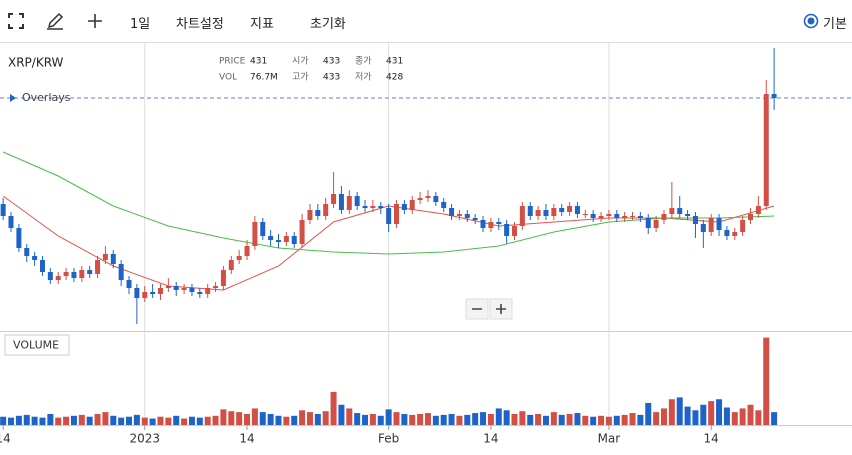 The image size is (852, 455). Describe the element at coordinates (232, 62) in the screenshot. I see `info-label: PRICE` at that location.